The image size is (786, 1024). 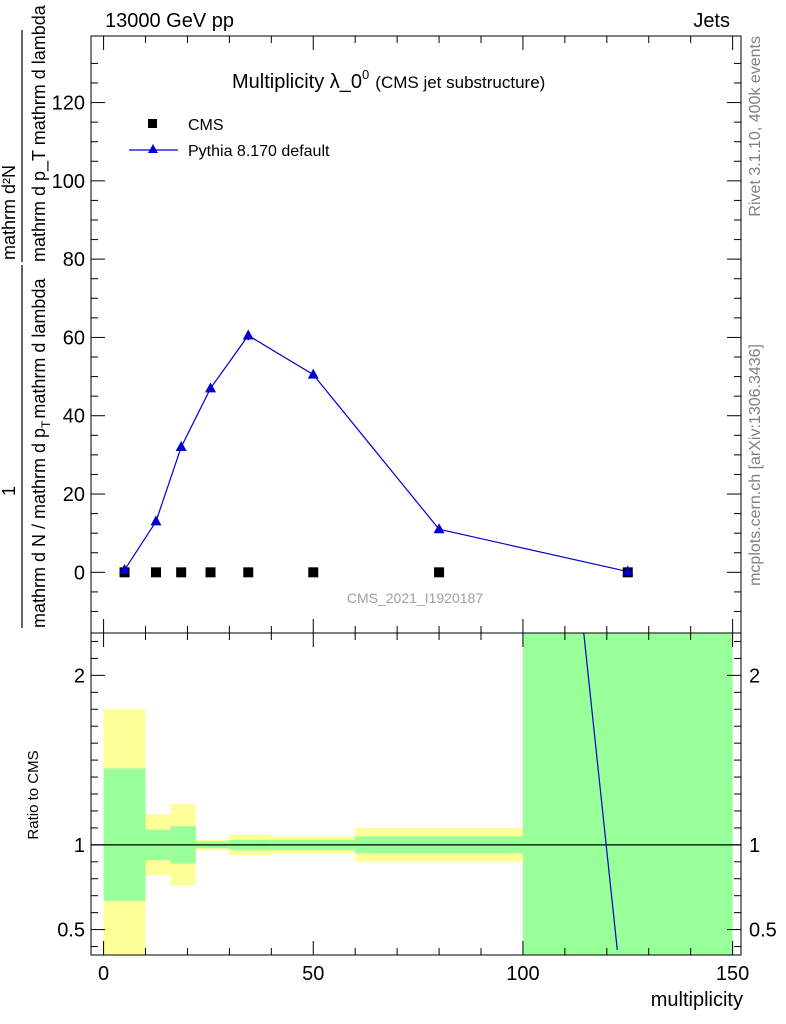 What do you see at coordinates (755, 465) in the screenshot?
I see `mcplots-label: mcplots.cern.ch [arXiv:1306.3436]` at bounding box center [755, 465].